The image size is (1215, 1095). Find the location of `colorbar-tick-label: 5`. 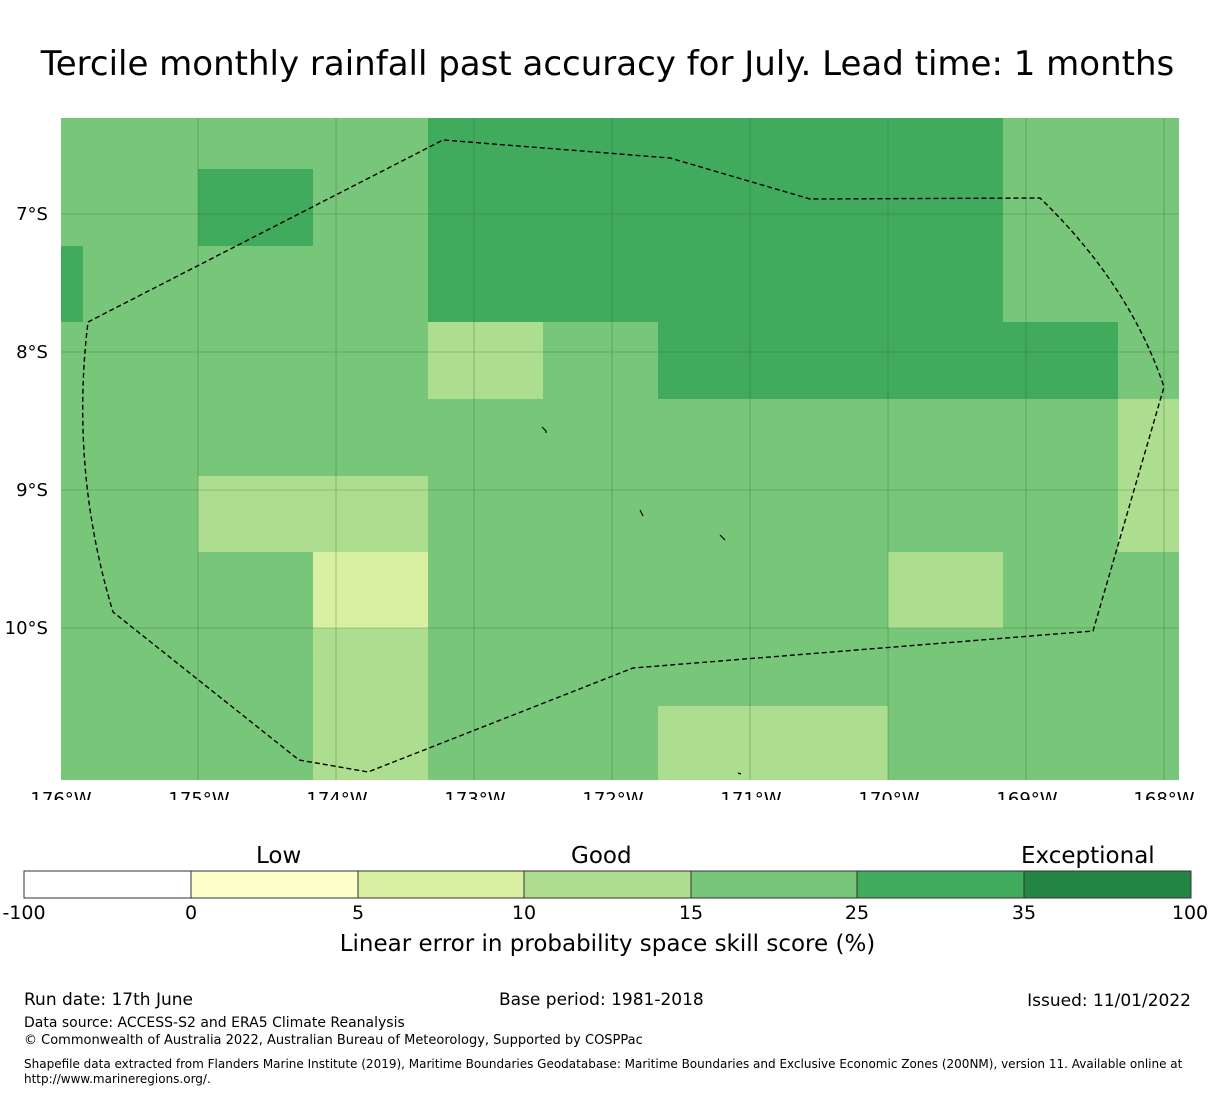

colorbar-tick-label: 5 is located at coordinates (358, 913).